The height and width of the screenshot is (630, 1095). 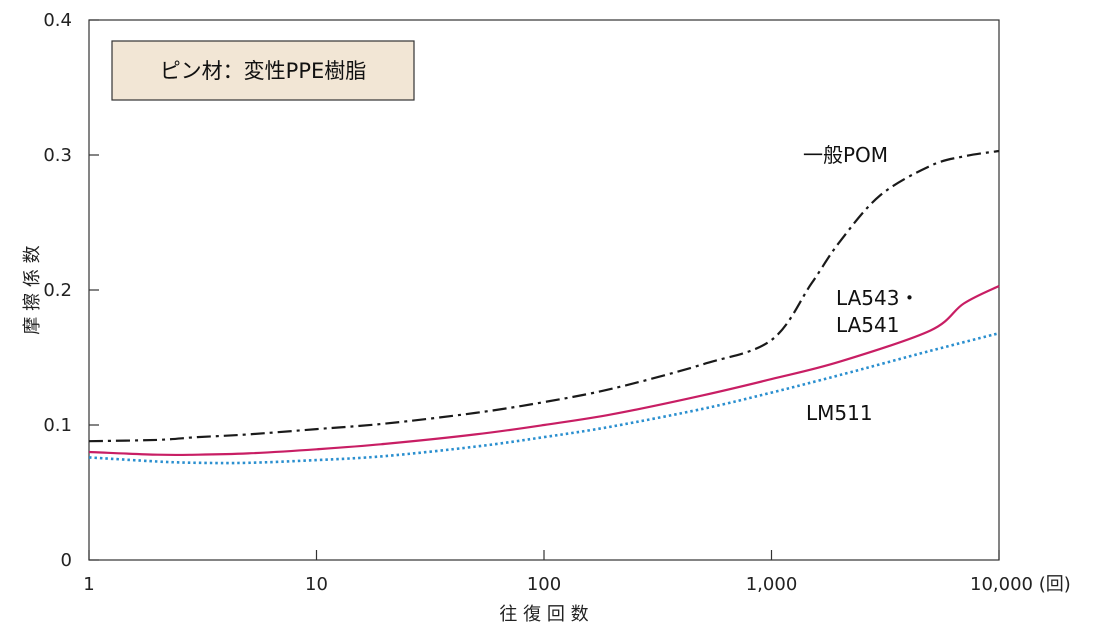 What do you see at coordinates (544, 584) in the screenshot?
I see `x-tick-label: 100` at bounding box center [544, 584].